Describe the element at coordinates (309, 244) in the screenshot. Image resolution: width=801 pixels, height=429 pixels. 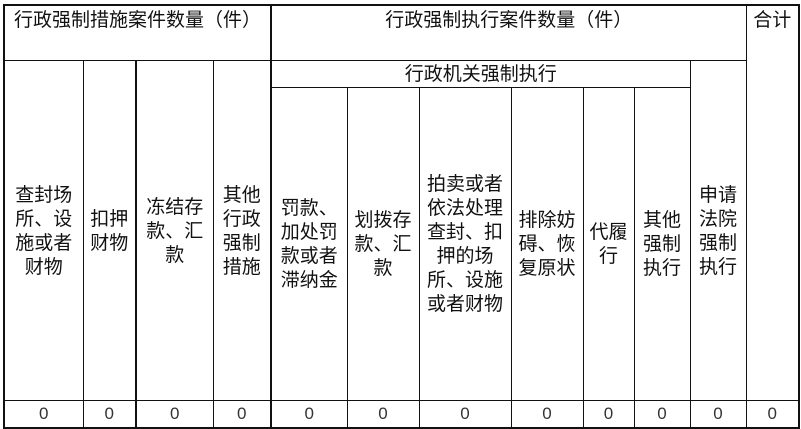
I see `admin-col-fines: 罚款、加处罚款或者滞纳金` at that location.